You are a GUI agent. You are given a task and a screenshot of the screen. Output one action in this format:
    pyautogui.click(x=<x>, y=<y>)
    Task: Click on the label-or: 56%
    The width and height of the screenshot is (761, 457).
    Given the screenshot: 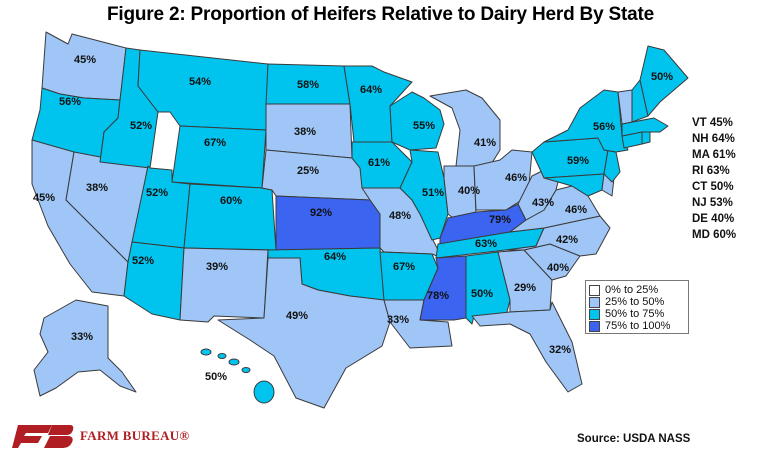 What is the action you would take?
    pyautogui.click(x=70, y=102)
    